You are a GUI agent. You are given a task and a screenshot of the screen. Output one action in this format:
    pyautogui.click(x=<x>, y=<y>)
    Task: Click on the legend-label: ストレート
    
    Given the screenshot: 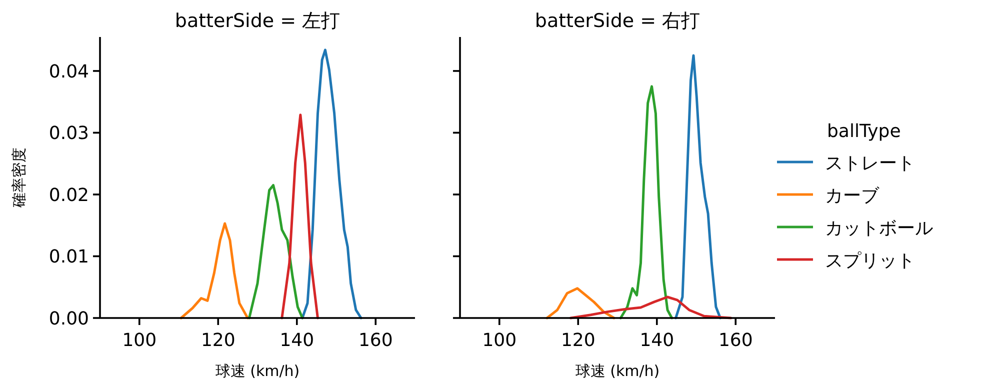 What is the action you would take?
    pyautogui.click(x=870, y=163)
    